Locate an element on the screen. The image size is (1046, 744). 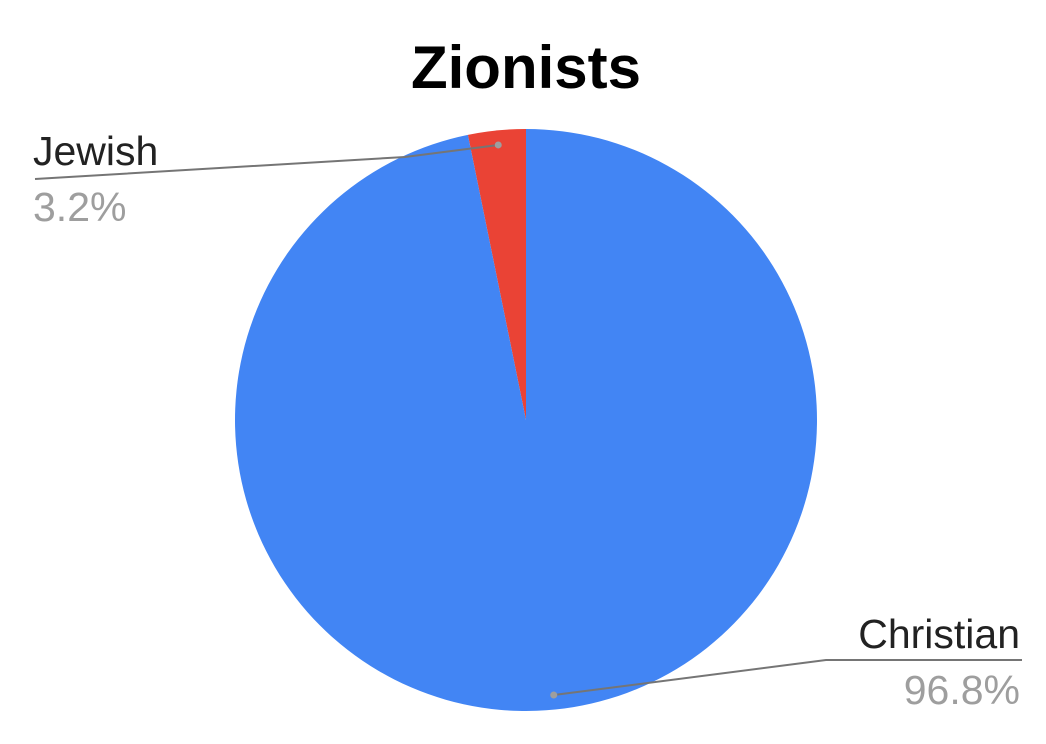
slice-percent-jewish: 3.2% is located at coordinates (79, 207).